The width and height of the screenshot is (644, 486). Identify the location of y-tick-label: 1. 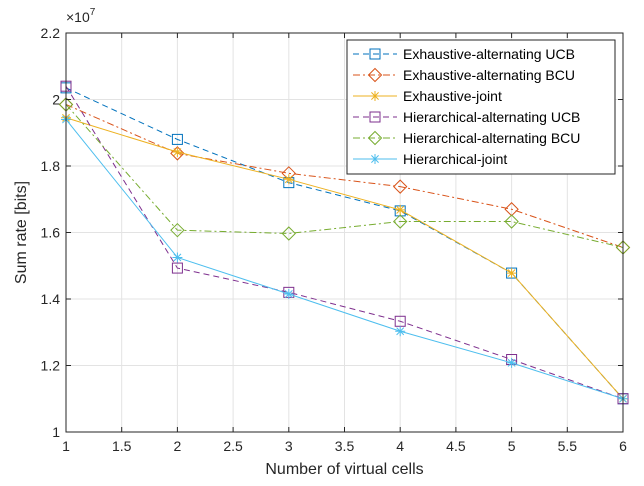
(56, 432).